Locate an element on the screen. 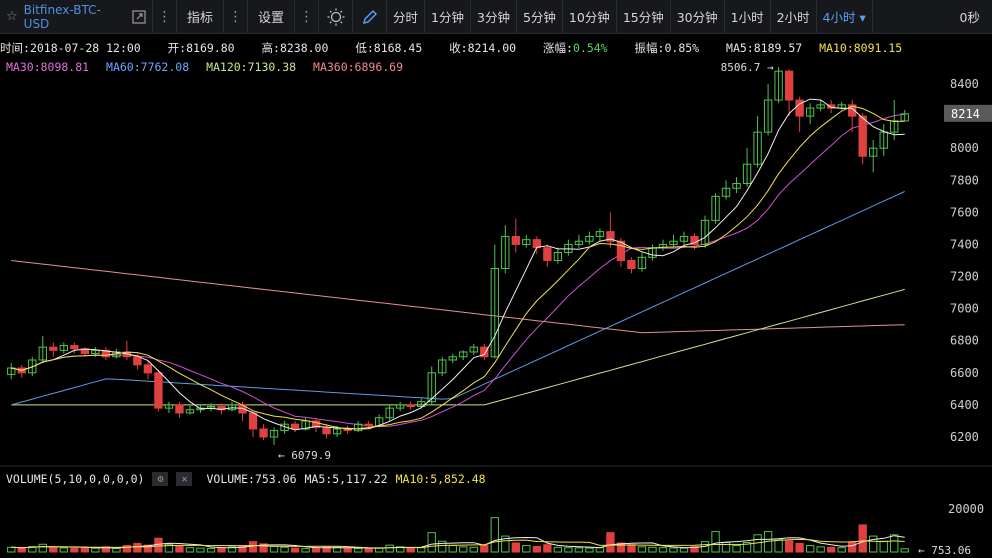  timeframe-tab: 2小时 is located at coordinates (794, 16).